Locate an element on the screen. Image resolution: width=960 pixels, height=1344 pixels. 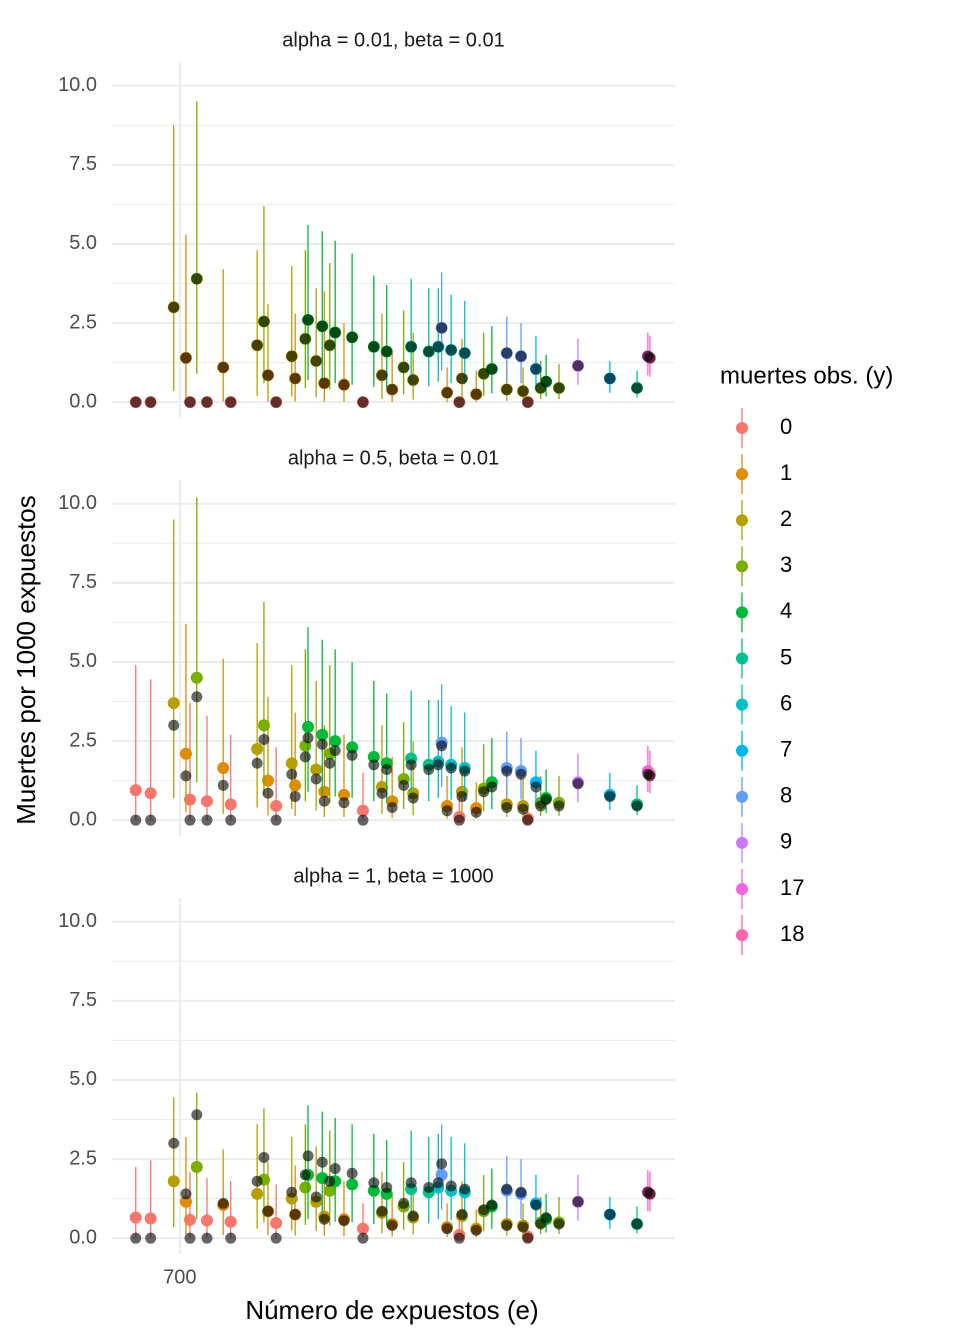
y-axis-title: Muertes por 1000 expuestos is located at coordinates (26, 660).